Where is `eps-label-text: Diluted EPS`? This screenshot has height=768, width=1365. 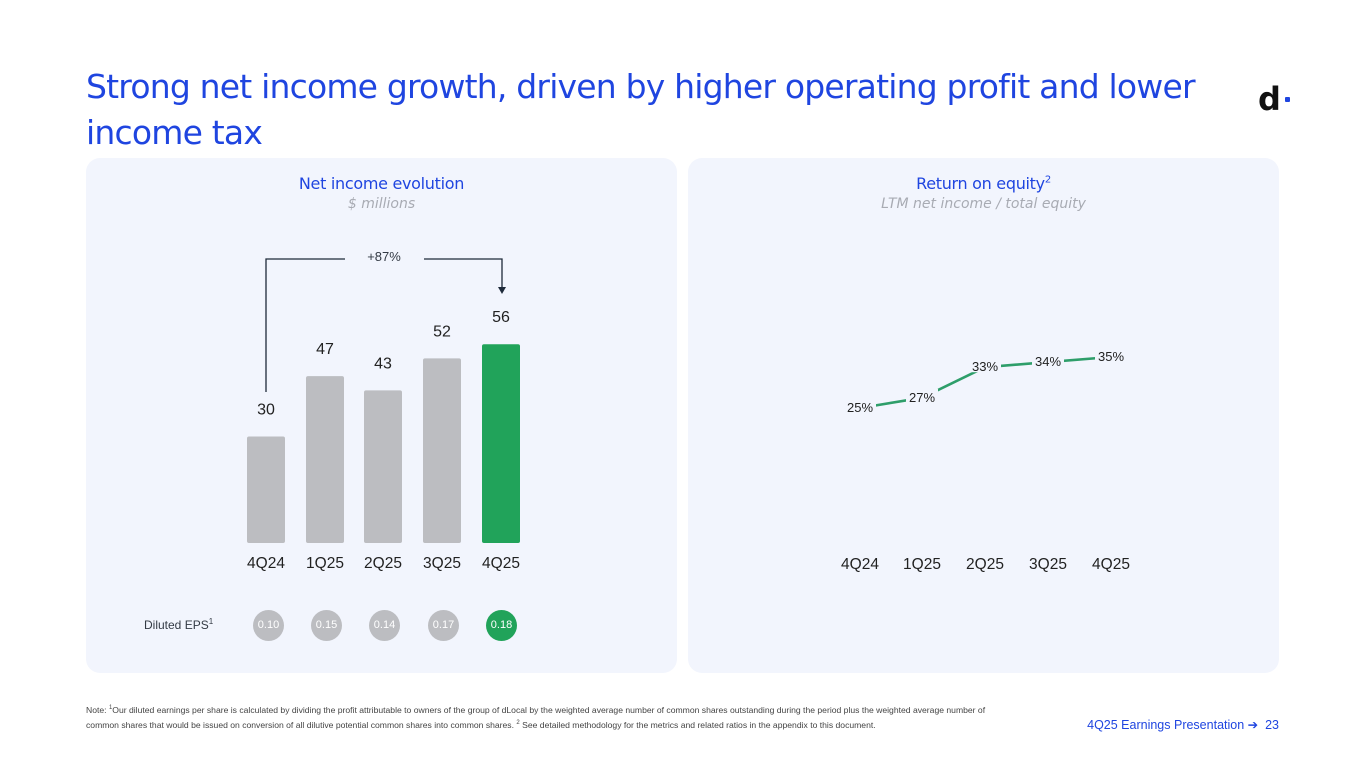
eps-label-text: Diluted EPS is located at coordinates (176, 625).